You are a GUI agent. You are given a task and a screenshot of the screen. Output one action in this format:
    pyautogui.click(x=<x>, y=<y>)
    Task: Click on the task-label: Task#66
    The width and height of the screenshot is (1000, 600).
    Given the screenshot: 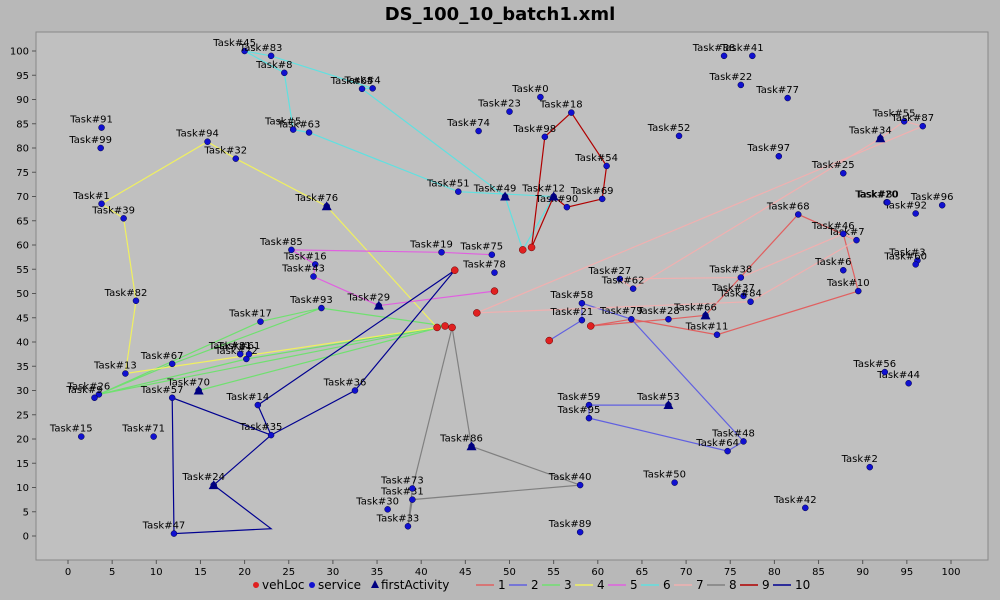 What is the action you would take?
    pyautogui.click(x=695, y=307)
    